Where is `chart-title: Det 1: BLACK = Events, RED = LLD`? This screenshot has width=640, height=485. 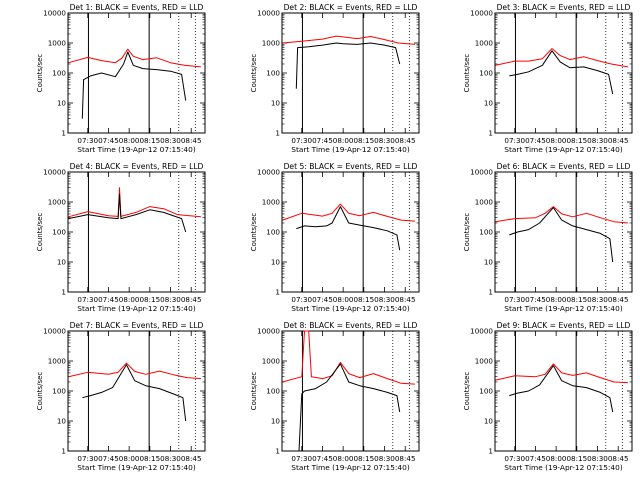 chart-title: Det 1: BLACK = Events, RED = LLD is located at coordinates (137, 7).